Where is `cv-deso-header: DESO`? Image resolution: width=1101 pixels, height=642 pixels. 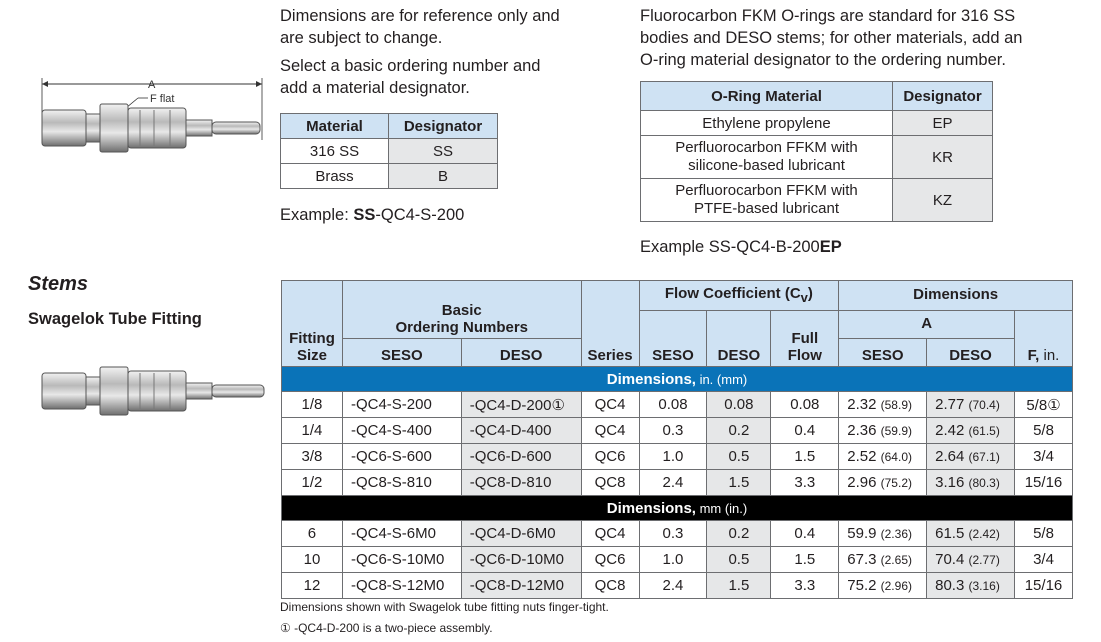 cv-deso-header: DESO is located at coordinates (739, 338).